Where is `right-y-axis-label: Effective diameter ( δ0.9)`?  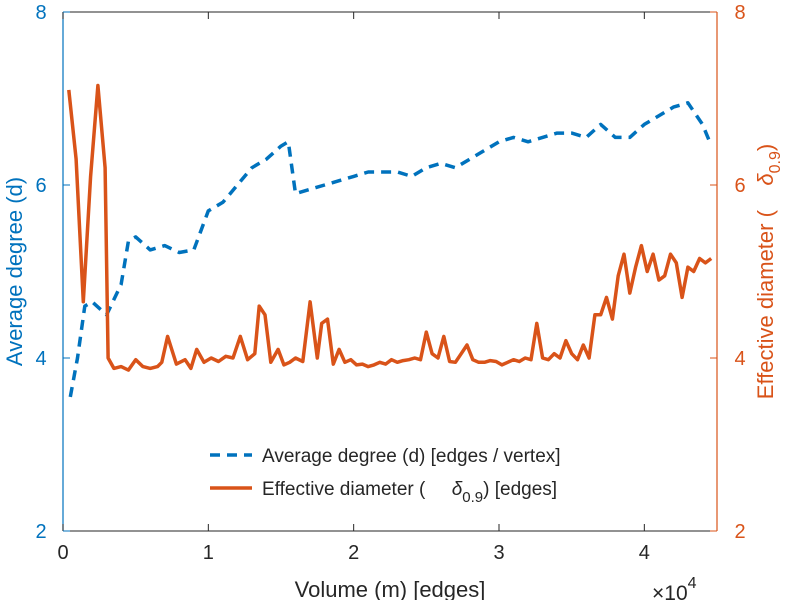 right-y-axis-label: Effective diameter ( δ0.9) is located at coordinates (768, 271).